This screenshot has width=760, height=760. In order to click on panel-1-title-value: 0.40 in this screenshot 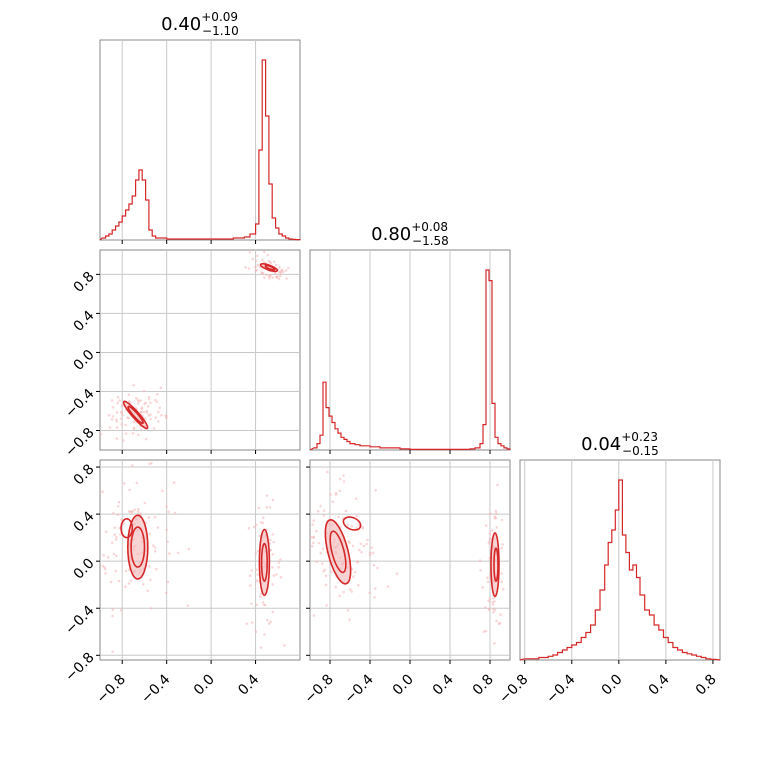, I will do `click(181, 24)`.